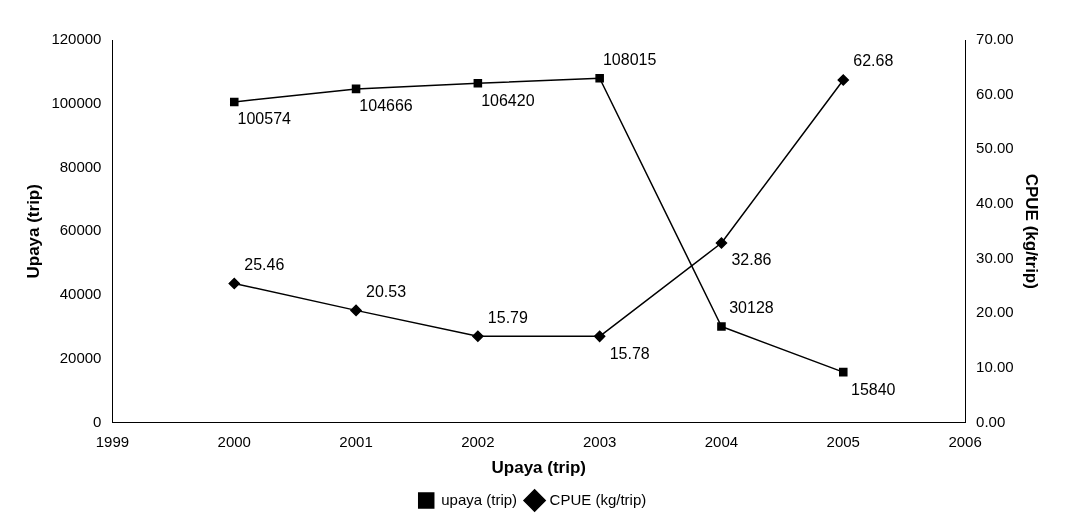  I want to click on data-label: 15.78, so click(629, 353).